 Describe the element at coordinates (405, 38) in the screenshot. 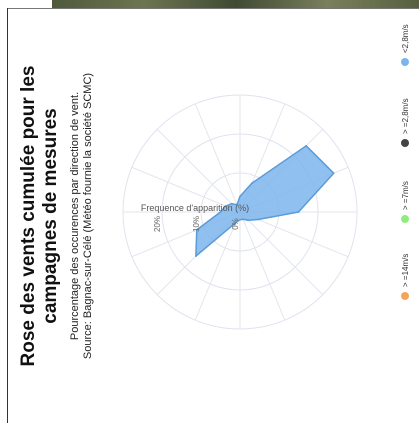

I see `legend-label-0: <2,8m/s` at that location.